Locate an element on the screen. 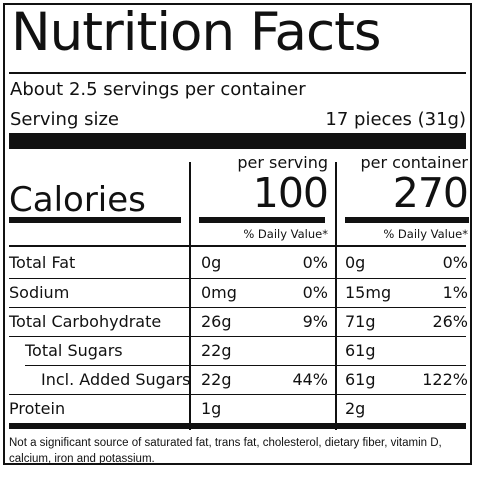 This screenshot has height=478, width=478. sodium-serving-dv: 0% is located at coordinates (315, 292).